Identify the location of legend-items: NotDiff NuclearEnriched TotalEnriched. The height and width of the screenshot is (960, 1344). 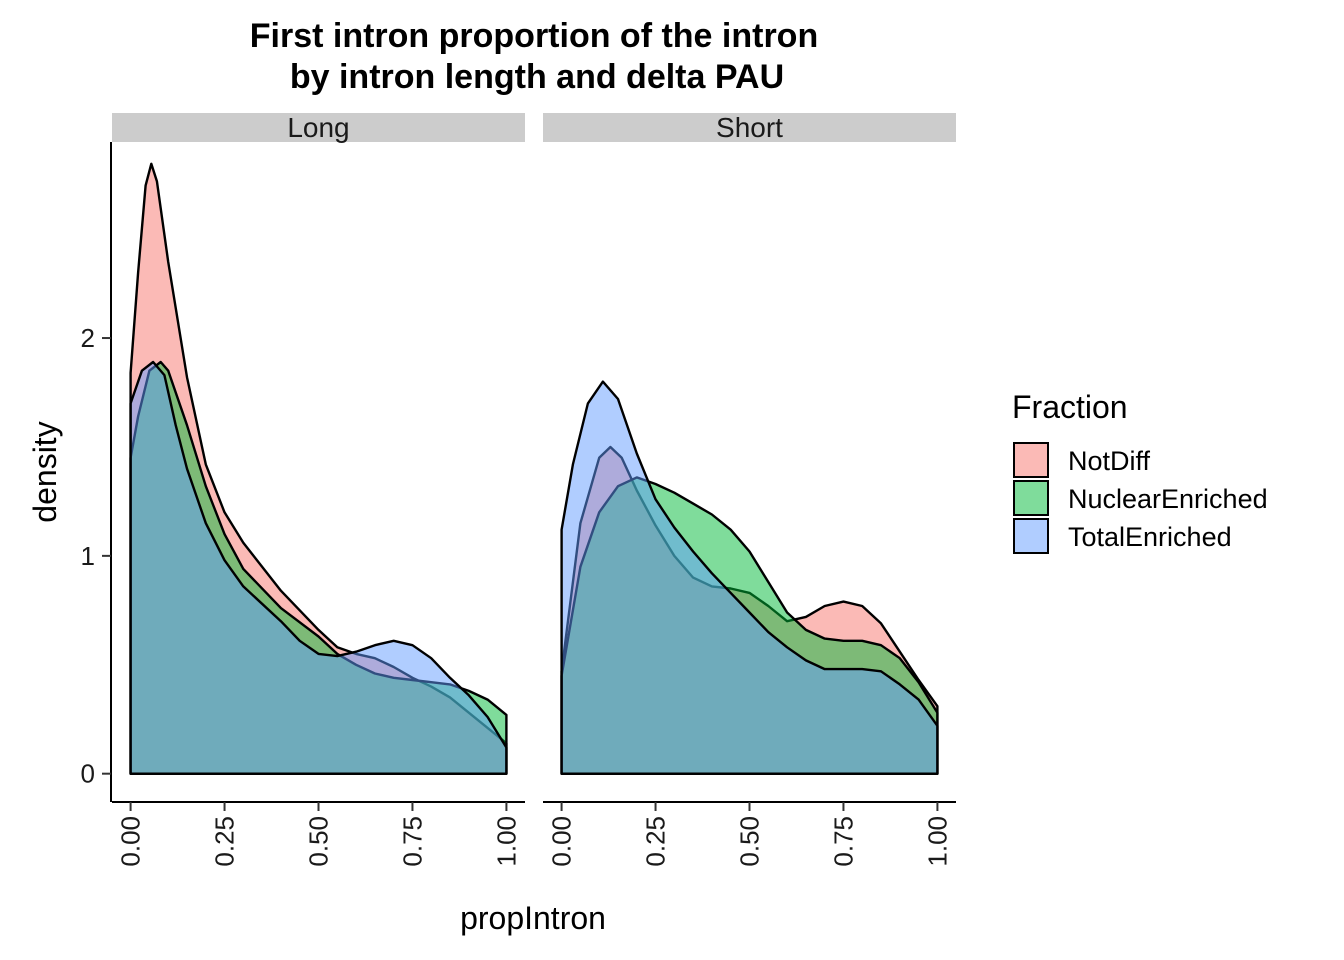
(1140, 498).